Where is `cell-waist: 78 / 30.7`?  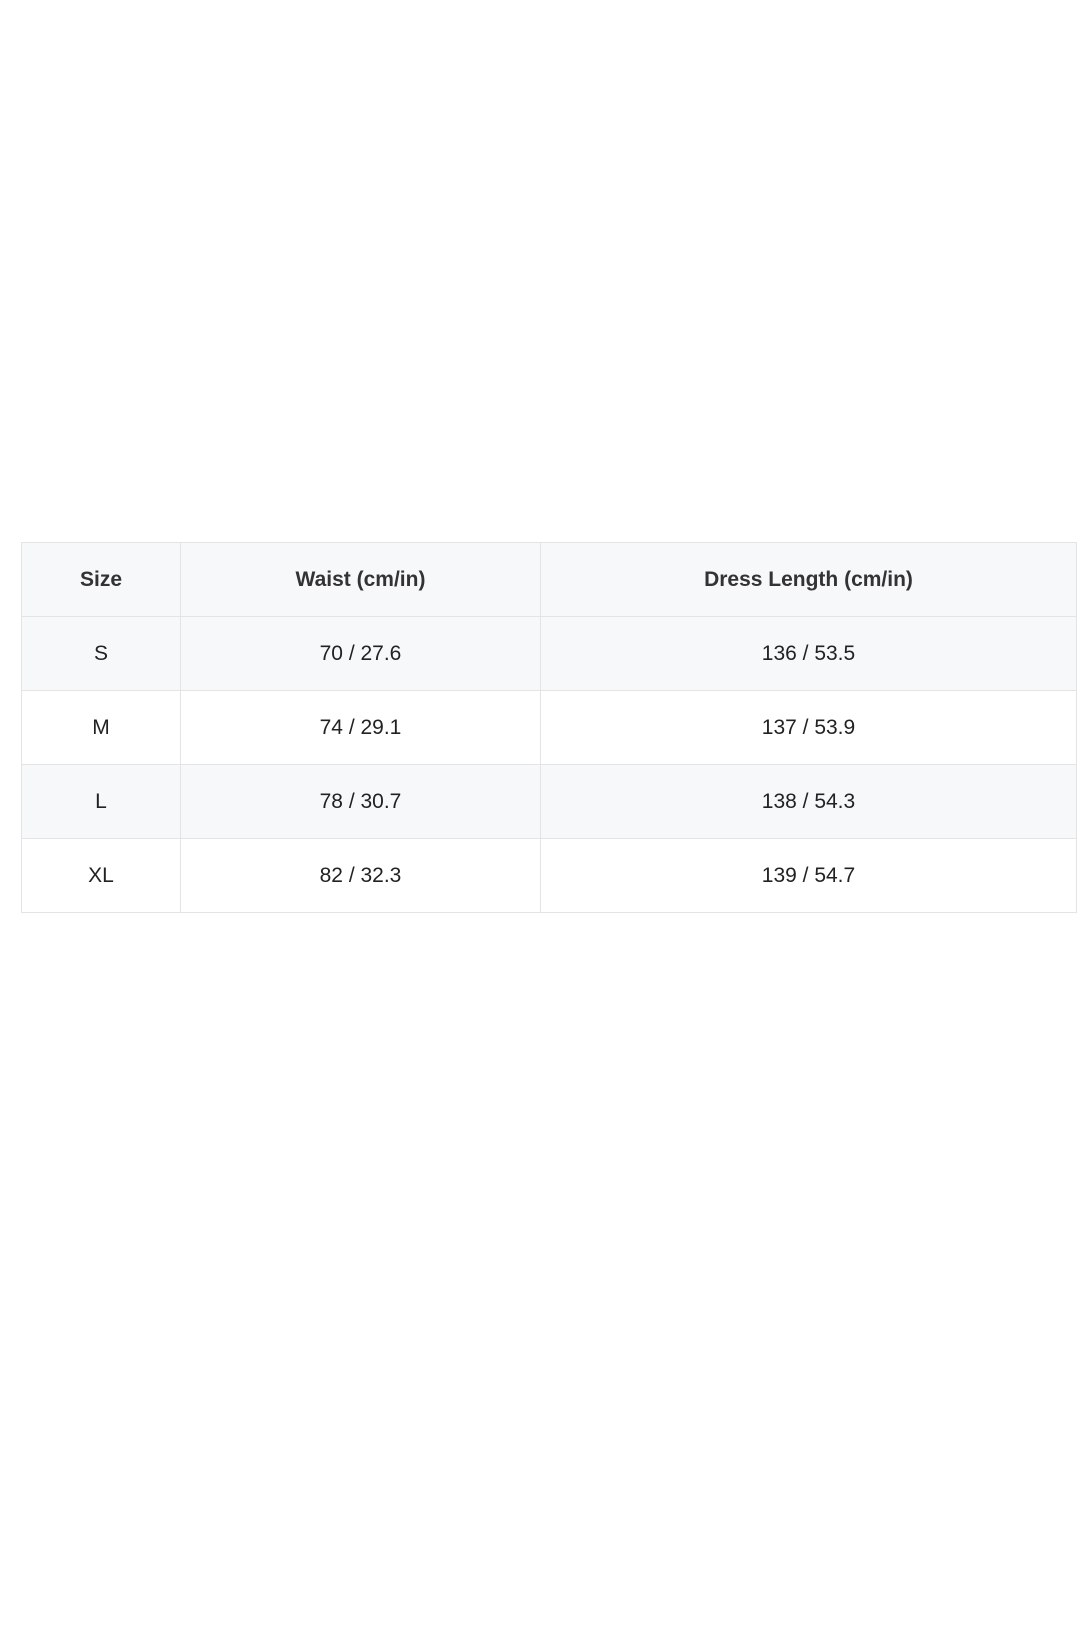 cell-waist: 78 / 30.7 is located at coordinates (360, 801).